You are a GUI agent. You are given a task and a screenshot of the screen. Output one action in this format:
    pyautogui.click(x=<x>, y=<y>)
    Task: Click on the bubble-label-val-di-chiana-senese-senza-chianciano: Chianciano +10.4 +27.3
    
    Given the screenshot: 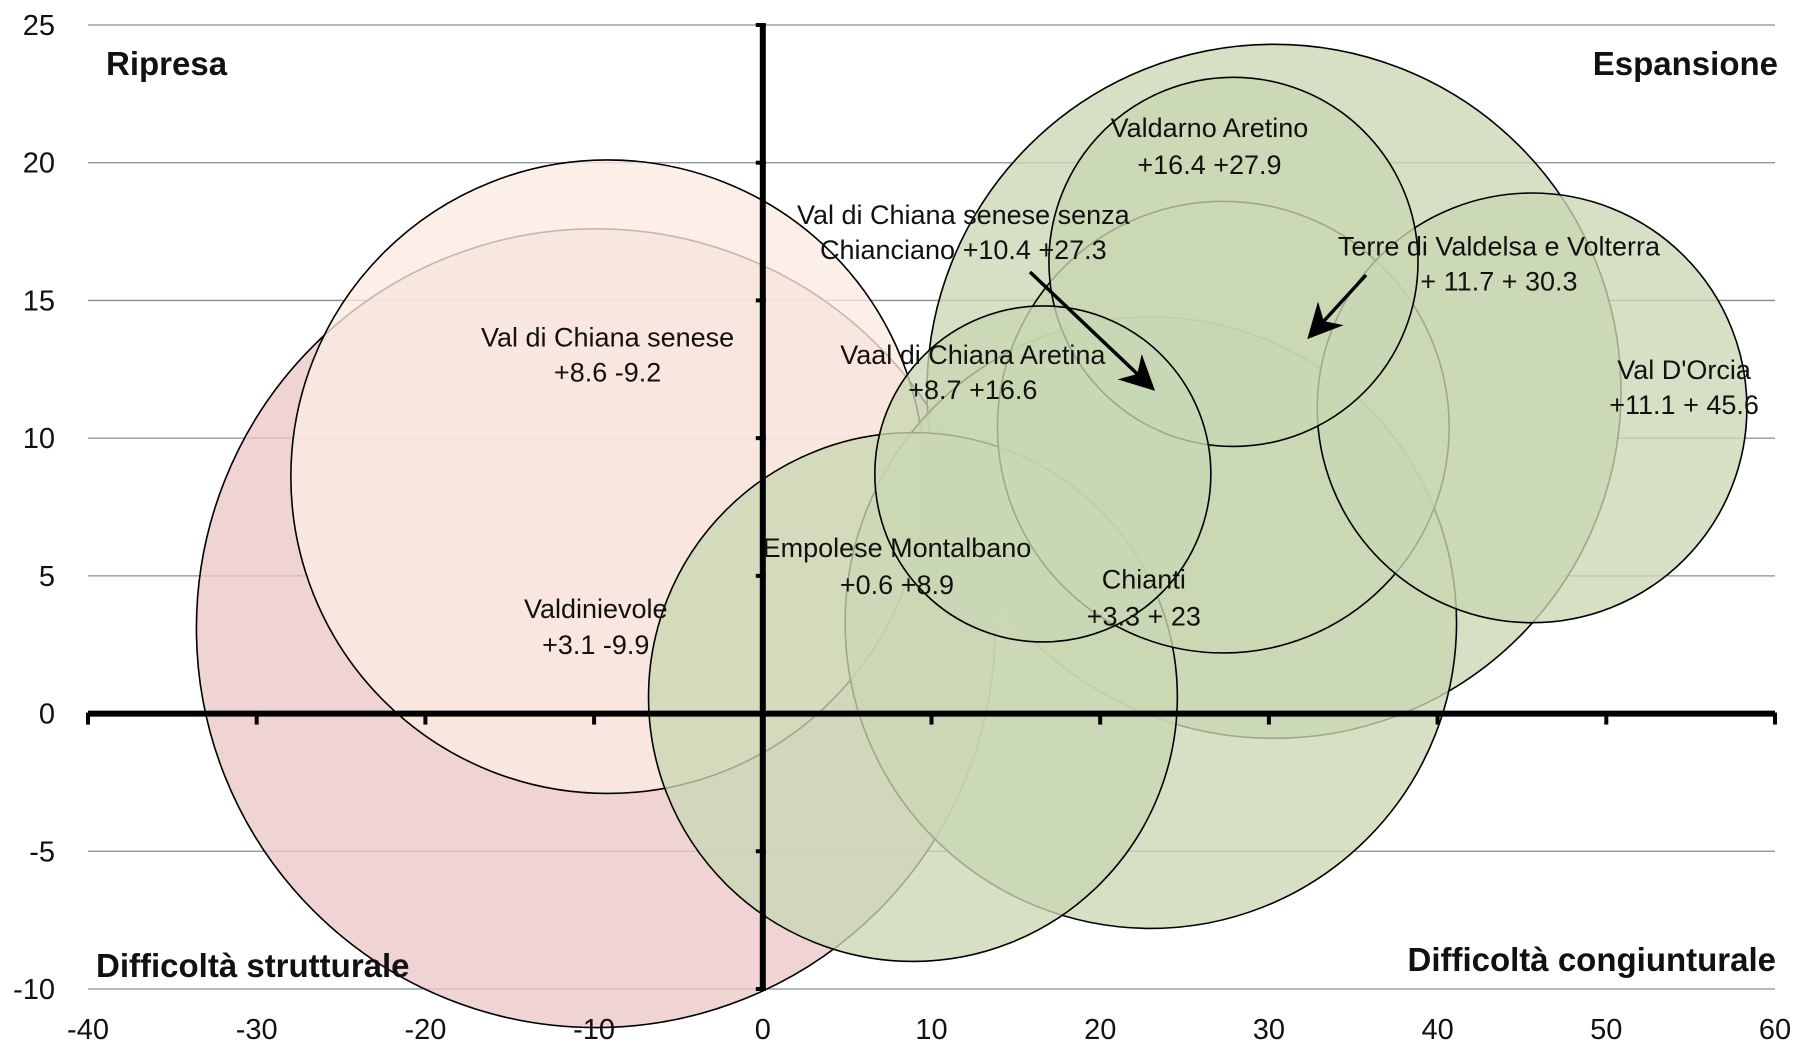 What is the action you would take?
    pyautogui.click(x=963, y=250)
    